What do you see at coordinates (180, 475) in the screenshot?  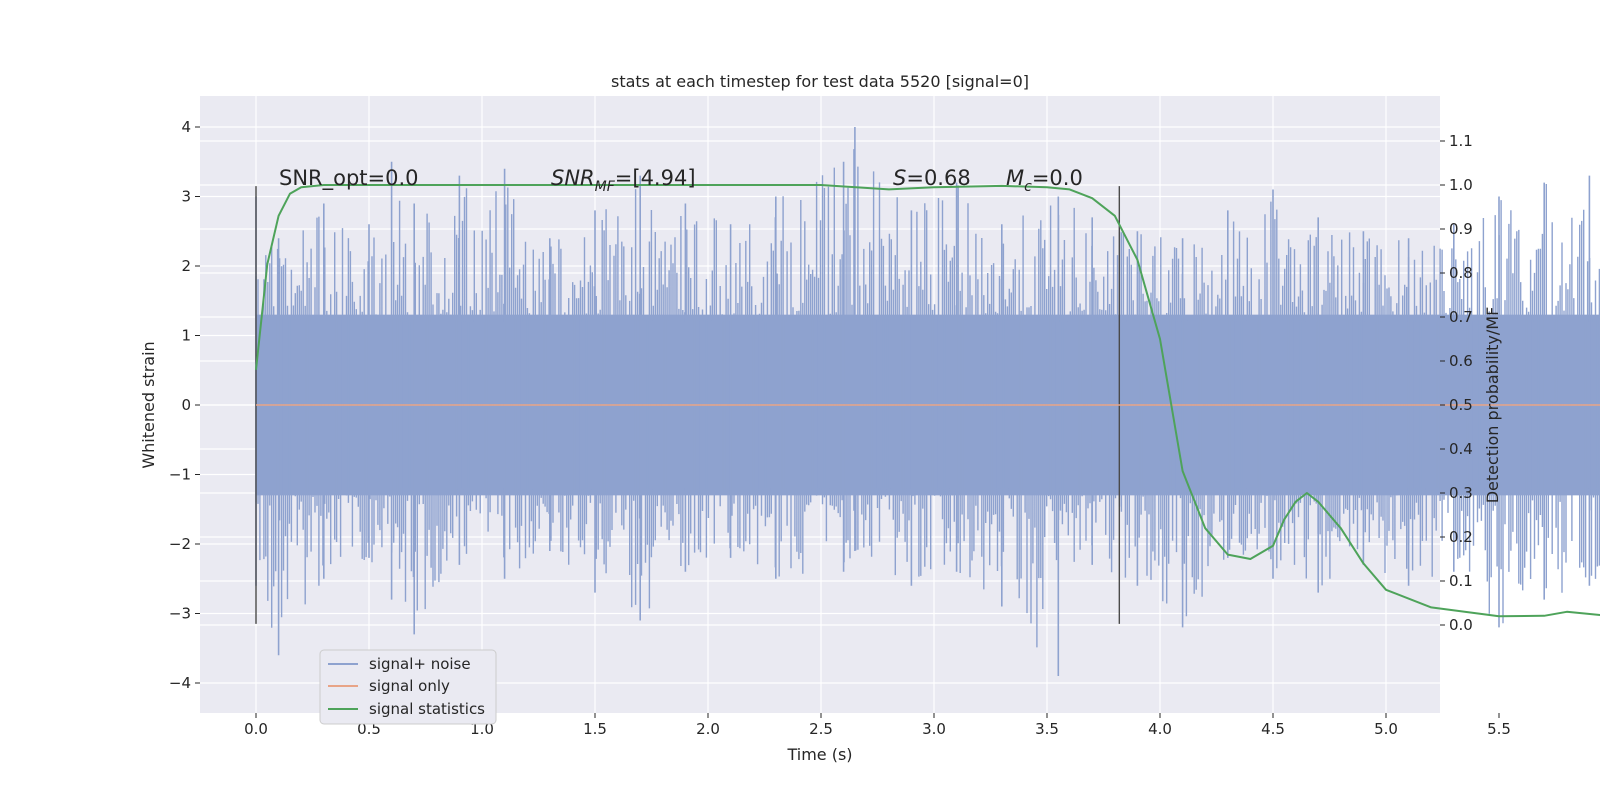 I see `y-tick-label: −1` at bounding box center [180, 475].